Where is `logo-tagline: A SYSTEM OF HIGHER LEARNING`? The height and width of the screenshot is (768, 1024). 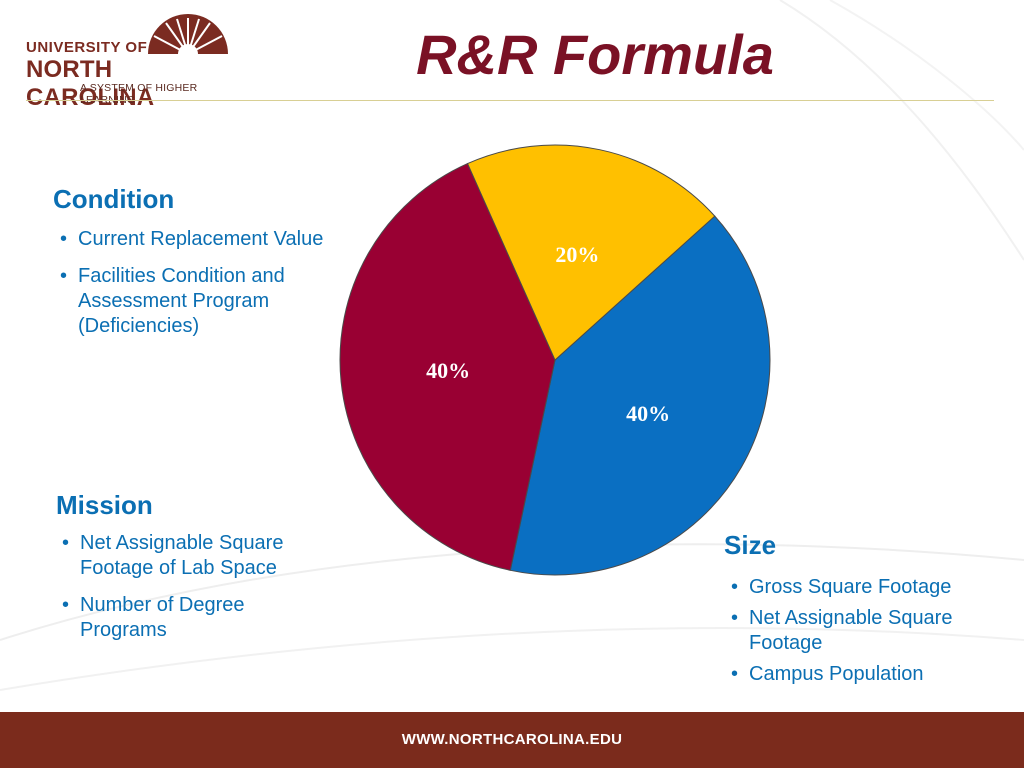 logo-tagline: A SYSTEM OF HIGHER LEARNING is located at coordinates (139, 94).